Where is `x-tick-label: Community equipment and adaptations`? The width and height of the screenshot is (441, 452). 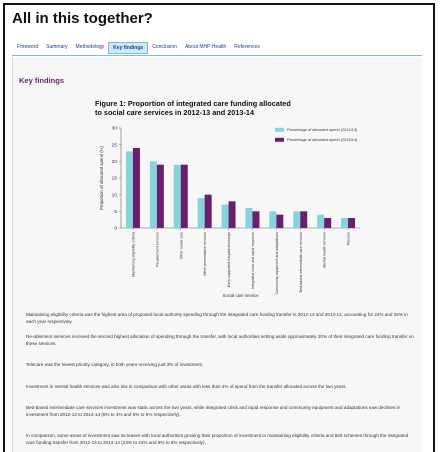
x-tick-label: Community equipment and adaptations is located at coordinates (277, 263).